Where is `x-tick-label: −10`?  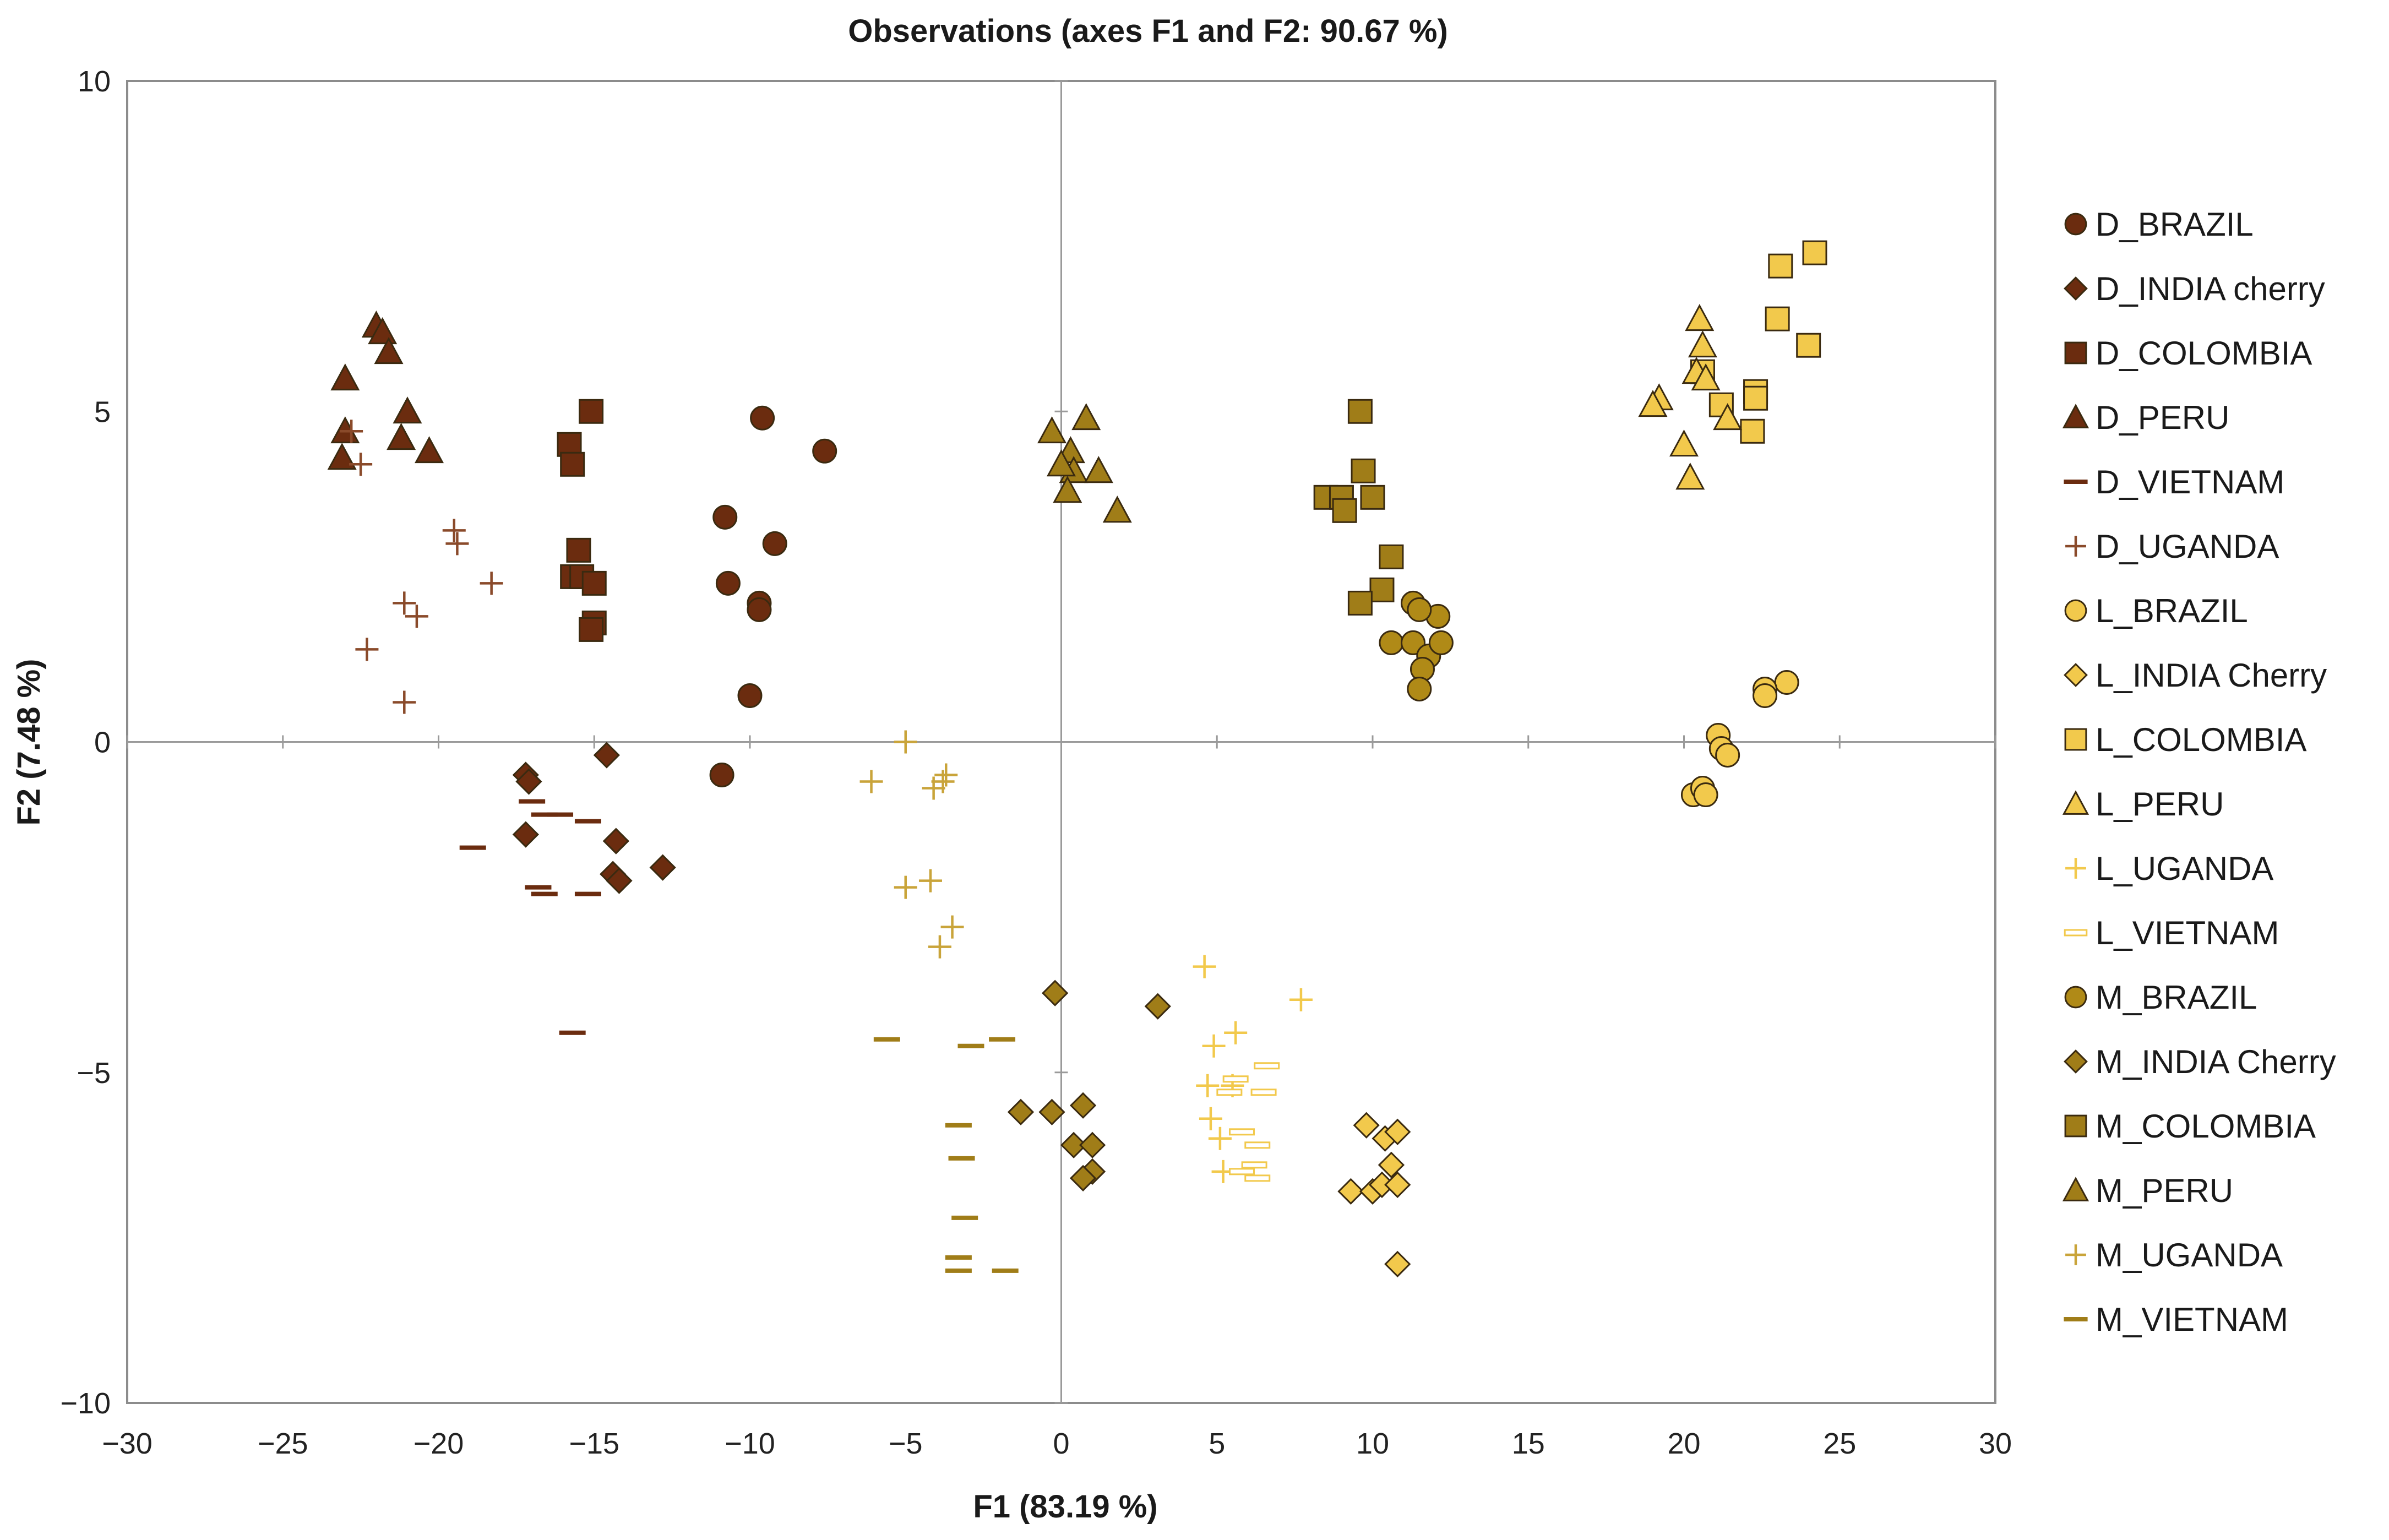 x-tick-label: −10 is located at coordinates (750, 1443).